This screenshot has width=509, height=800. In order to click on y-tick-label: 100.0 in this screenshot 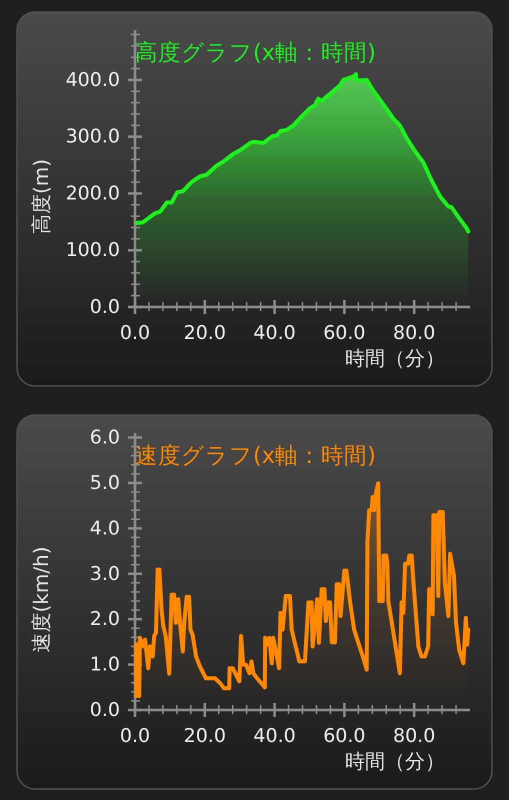, I will do `click(93, 250)`.